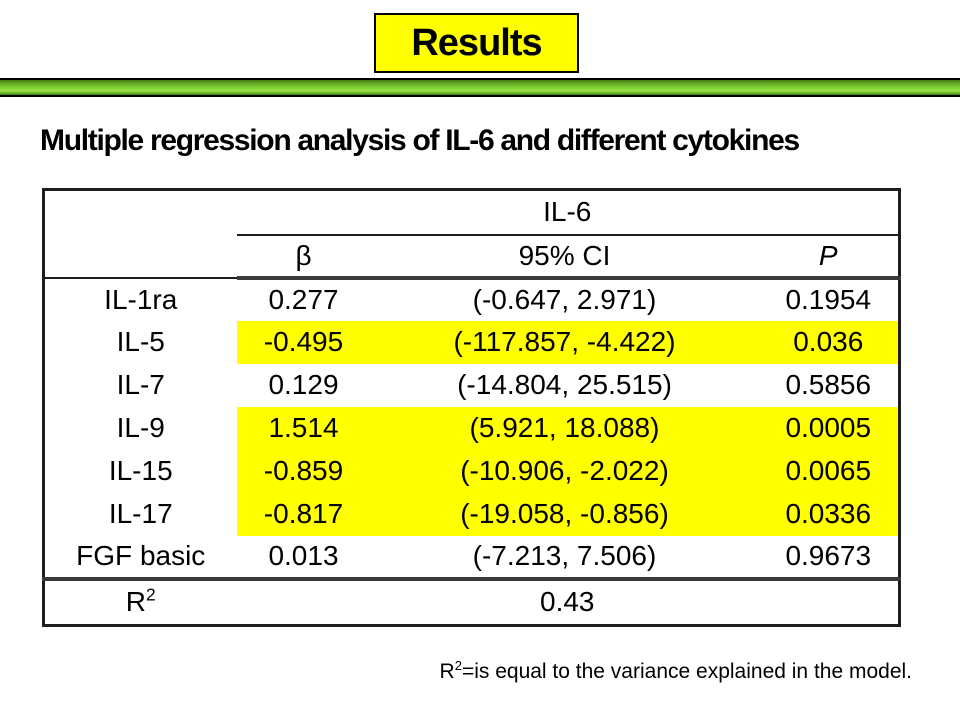 The image size is (960, 720). What do you see at coordinates (140, 601) in the screenshot?
I see `r2-label: R2` at bounding box center [140, 601].